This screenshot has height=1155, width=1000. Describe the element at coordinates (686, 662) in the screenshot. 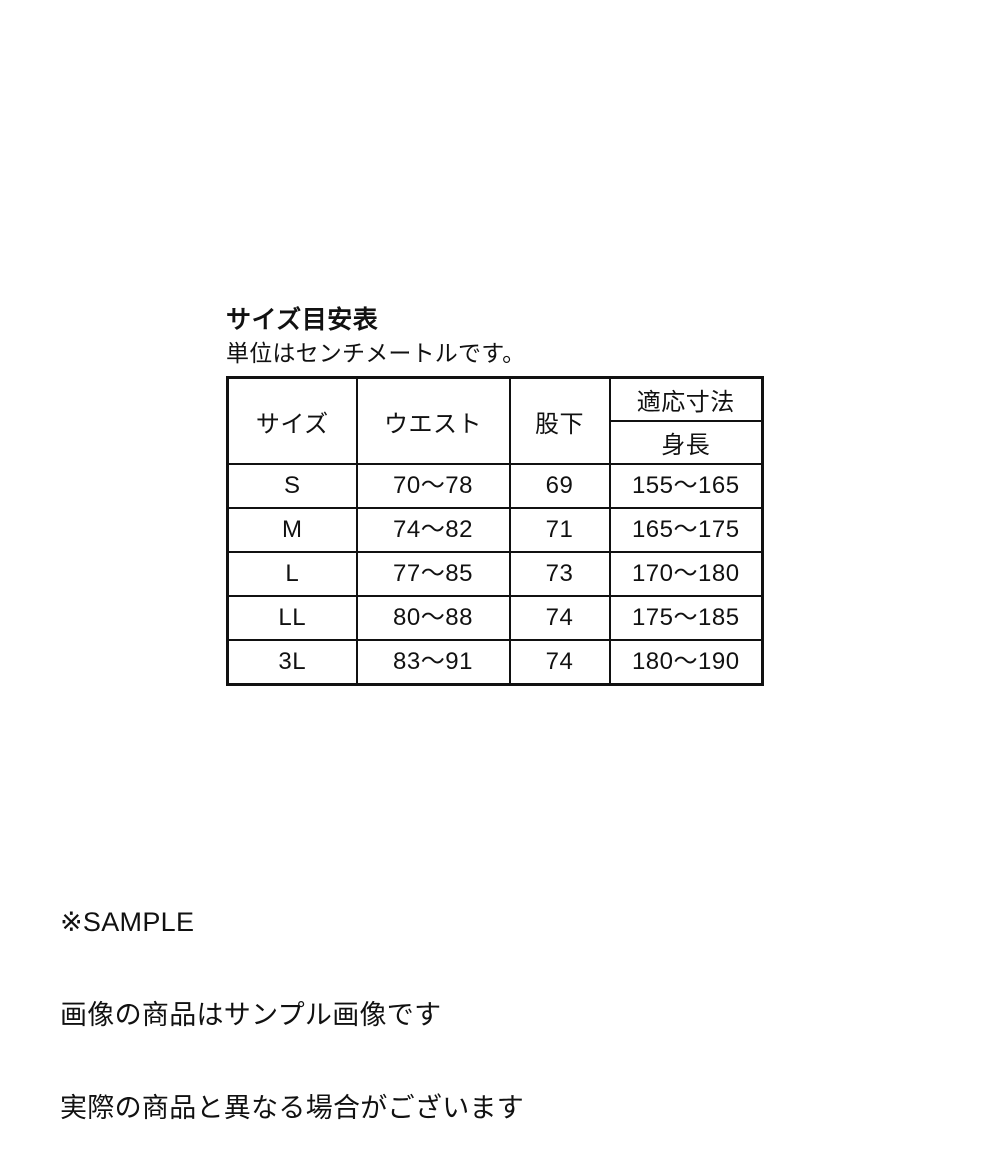

I see `cell-height: 180〜190` at that location.